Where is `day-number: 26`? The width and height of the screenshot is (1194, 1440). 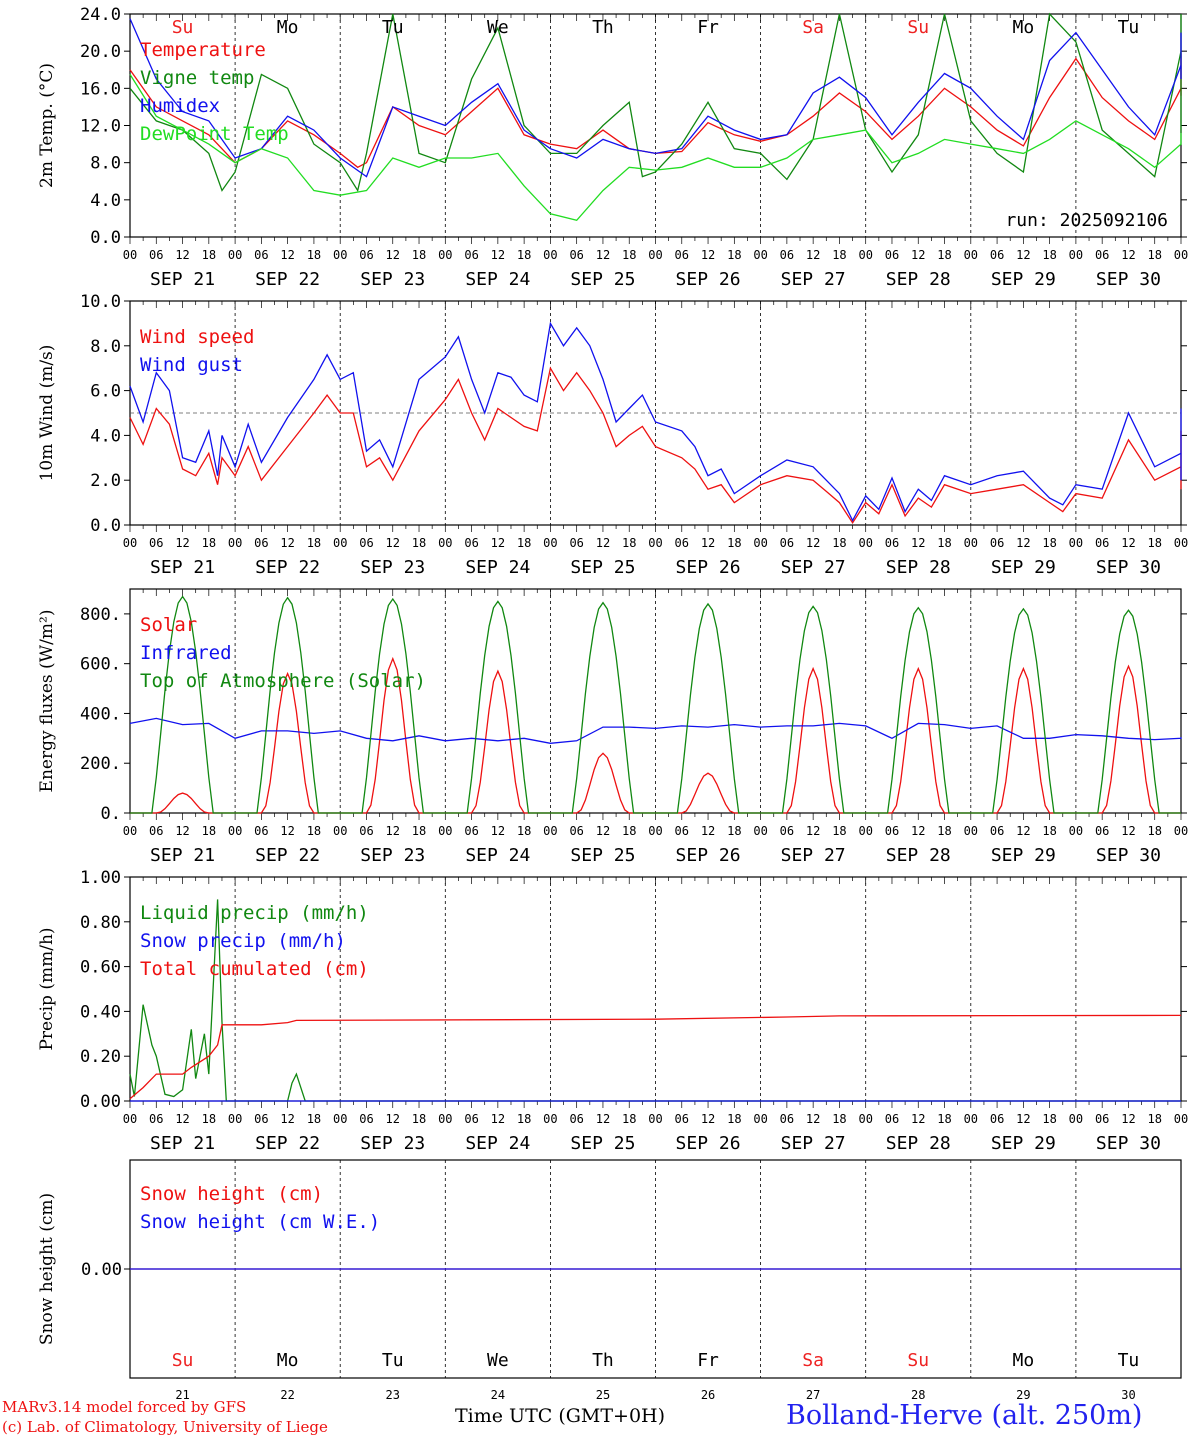
day-number: 26 is located at coordinates (708, 1395).